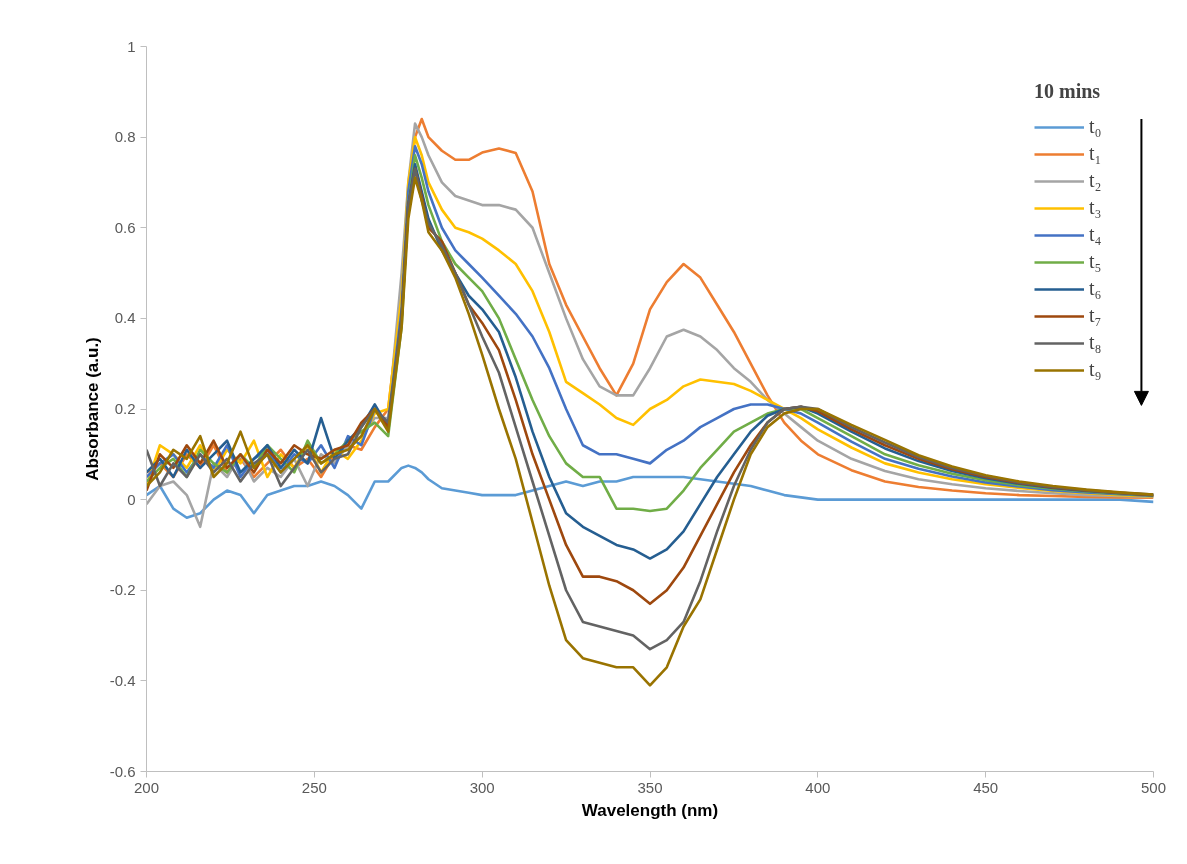  Describe the element at coordinates (650, 787) in the screenshot. I see `x-tick-label: 350` at that location.